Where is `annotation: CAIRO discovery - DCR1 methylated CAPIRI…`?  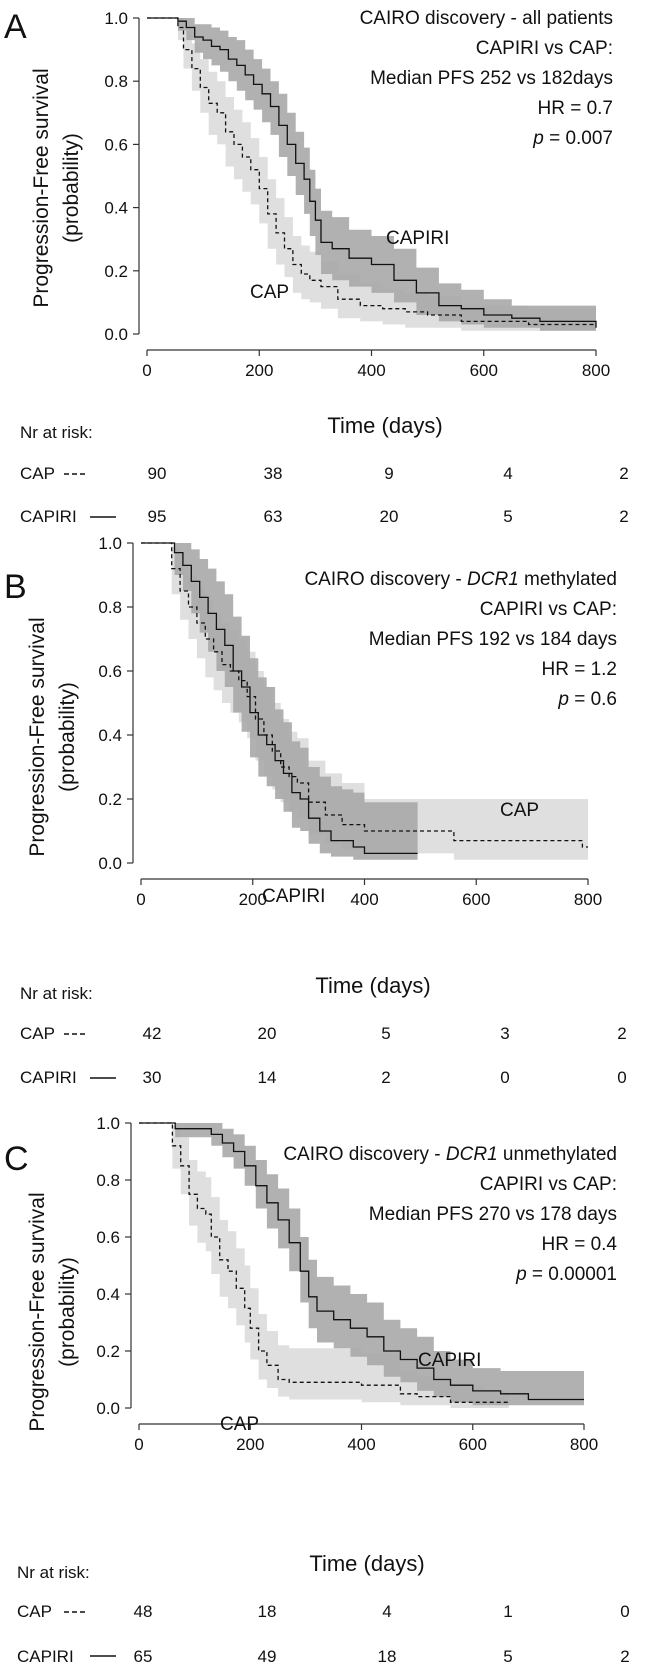
annotation: CAIRO discovery - DCR1 methylated CAPIRI… is located at coordinates (460, 639).